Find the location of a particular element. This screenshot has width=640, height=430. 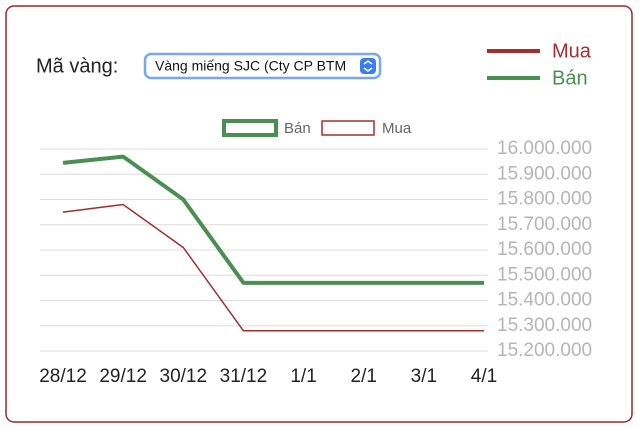

x-tick-label: 1/1 is located at coordinates (303, 376).